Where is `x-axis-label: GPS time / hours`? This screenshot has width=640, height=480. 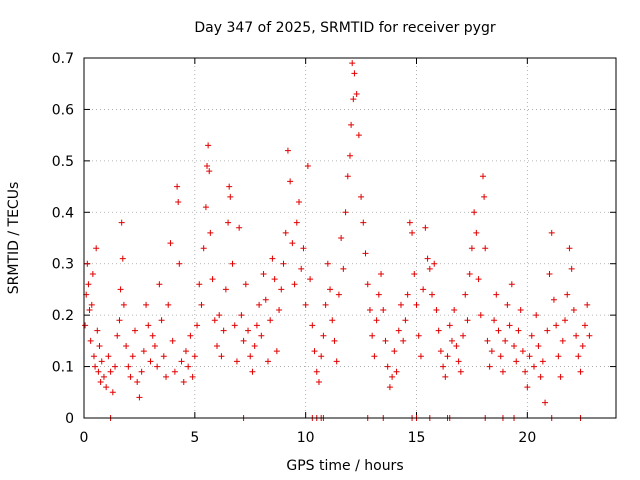 x-axis-label: GPS time / hours is located at coordinates (344, 466).